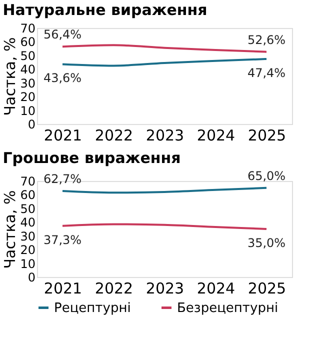  I want to click on legend-label: Рецептурні, so click(92, 308).